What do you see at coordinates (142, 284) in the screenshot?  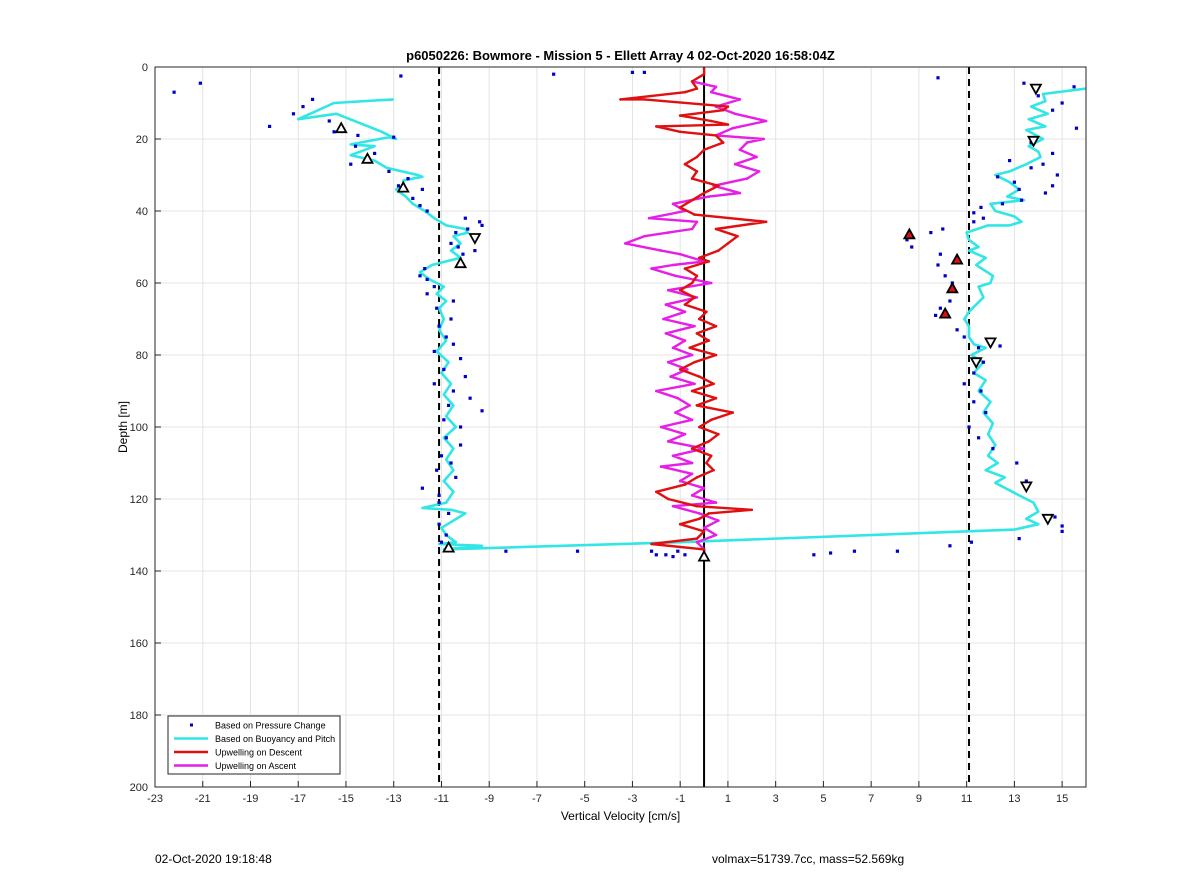 I see `y-tick-label: 60` at bounding box center [142, 284].